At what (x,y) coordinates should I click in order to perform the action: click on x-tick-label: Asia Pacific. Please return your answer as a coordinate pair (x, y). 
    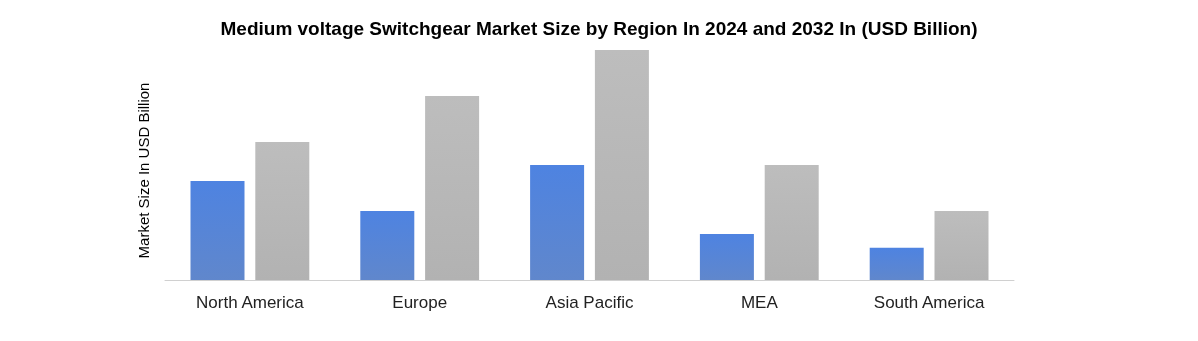
    Looking at the image, I should click on (589, 302).